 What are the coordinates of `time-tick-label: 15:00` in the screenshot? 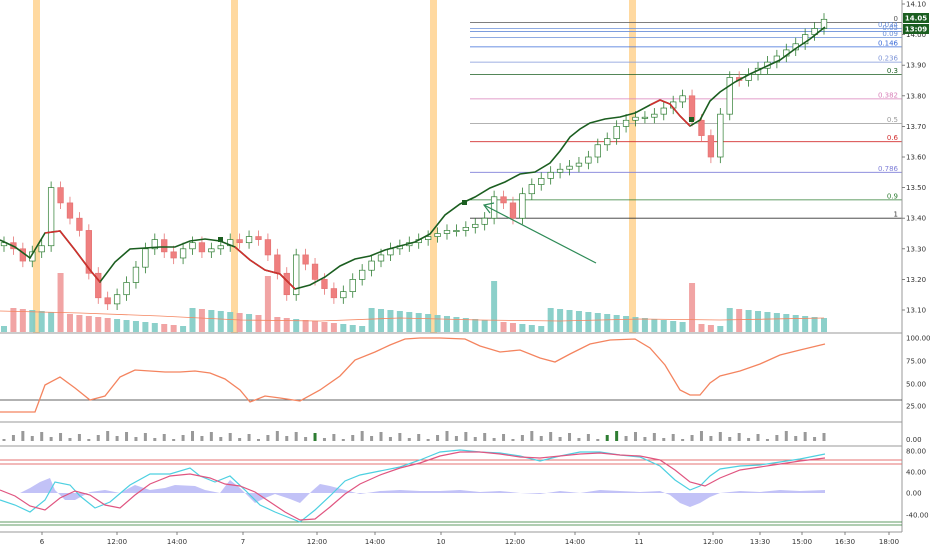 It's located at (802, 542).